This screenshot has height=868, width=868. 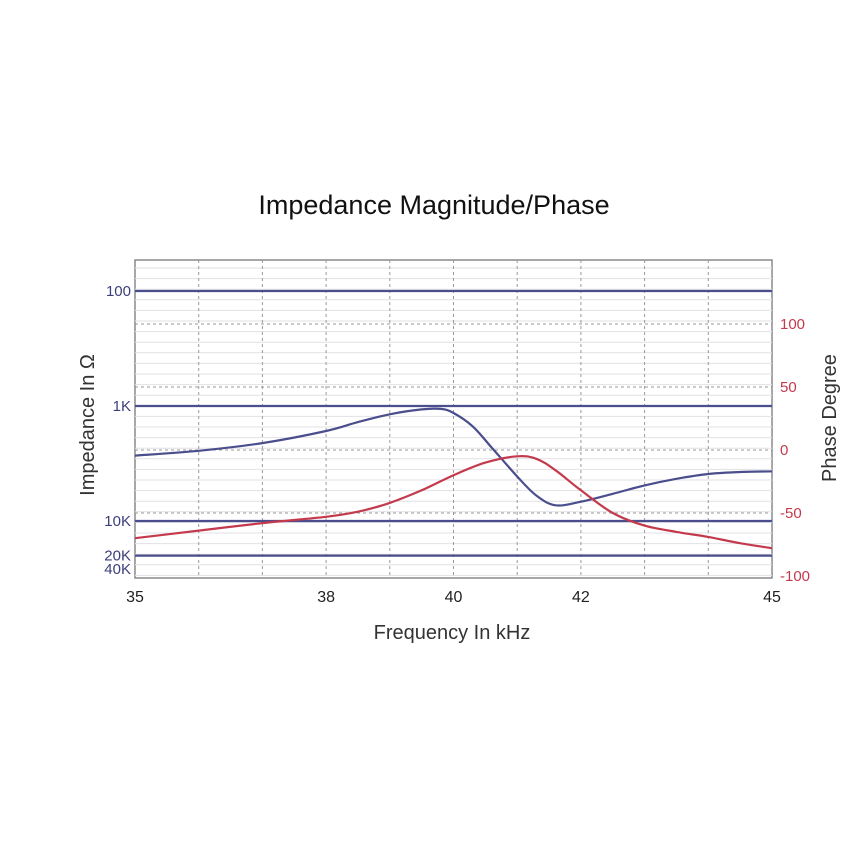 I want to click on series-layer, so click(x=453, y=478).